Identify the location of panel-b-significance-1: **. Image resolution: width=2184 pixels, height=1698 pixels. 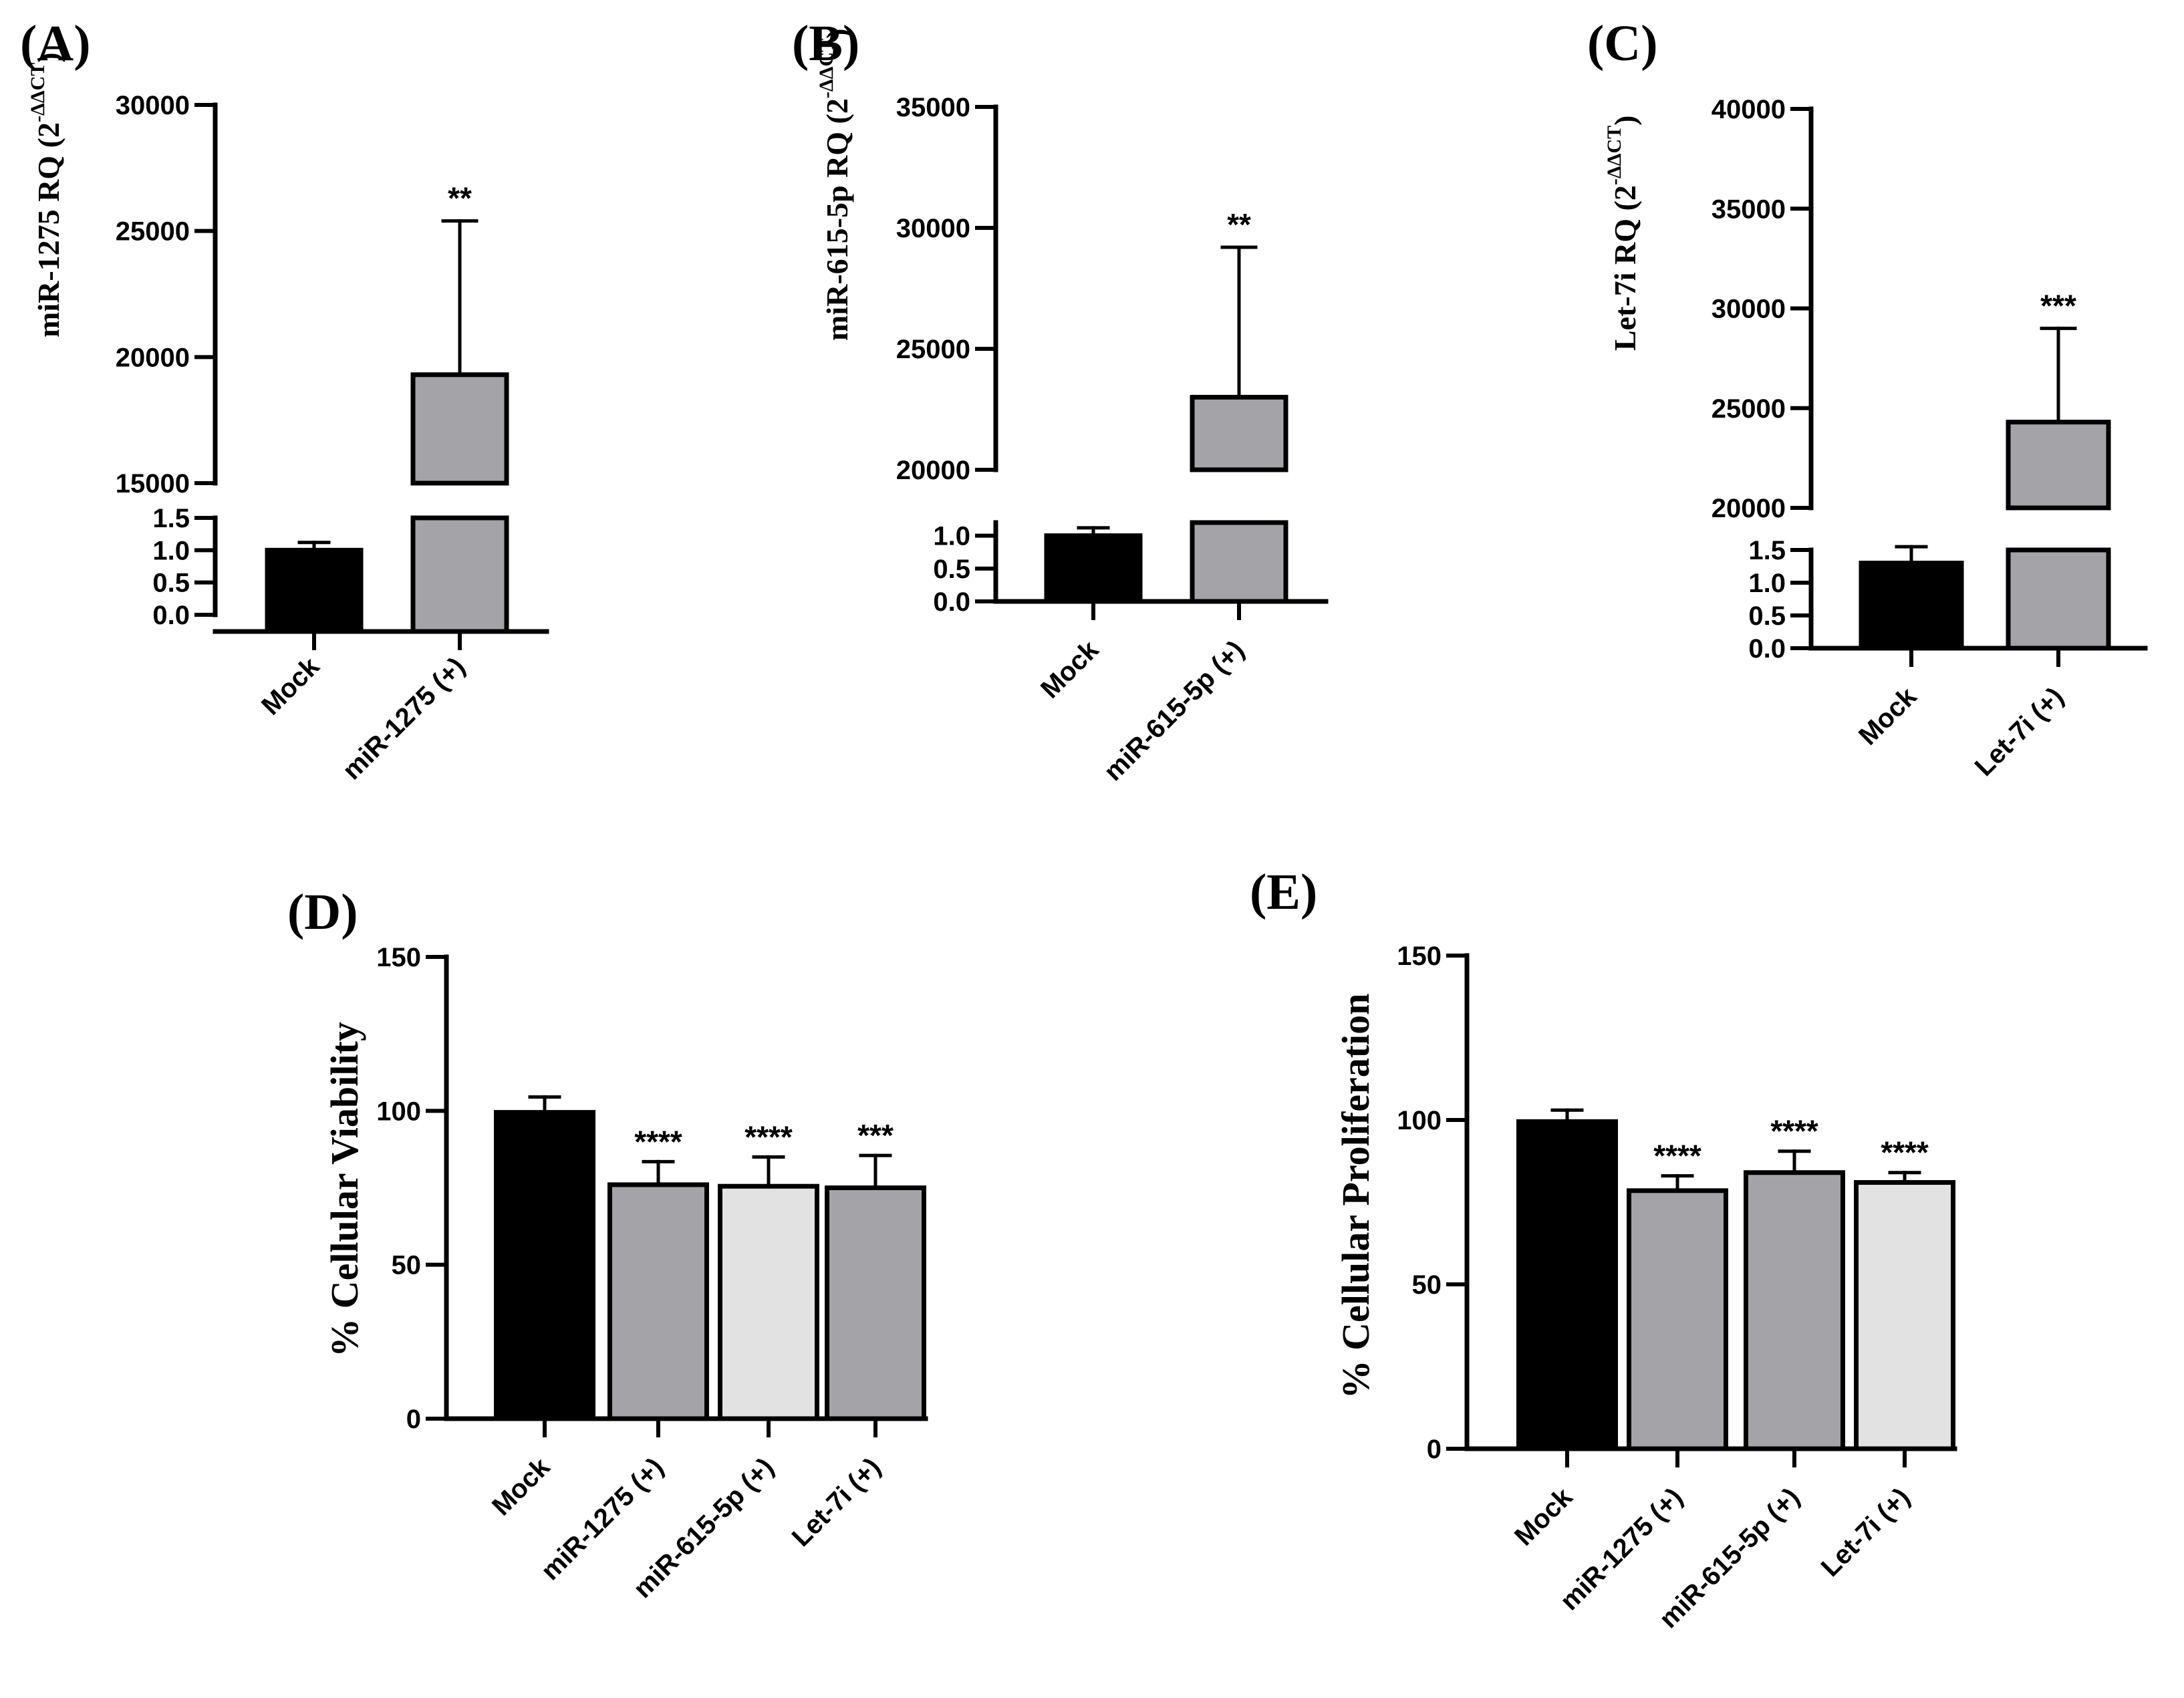
(1239, 224).